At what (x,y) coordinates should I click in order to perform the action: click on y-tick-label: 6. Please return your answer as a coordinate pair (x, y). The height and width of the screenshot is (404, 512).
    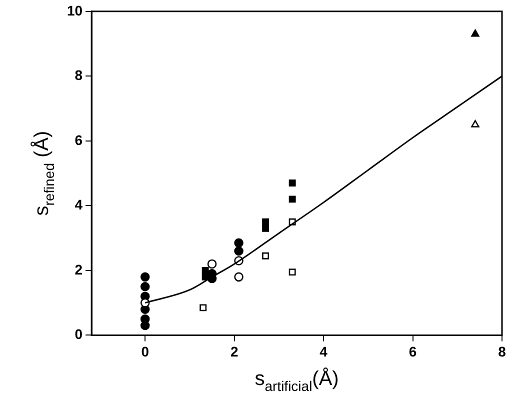
    Looking at the image, I should click on (78, 140).